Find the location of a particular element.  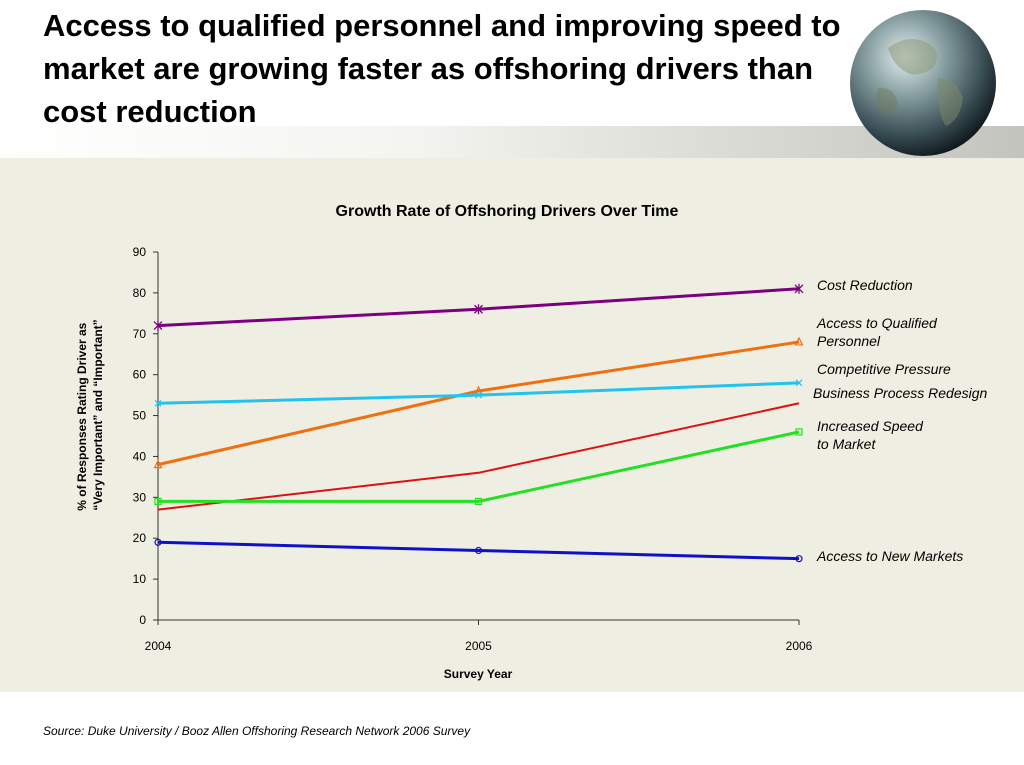

series-label: Access to Qualified Personnel is located at coordinates (877, 332).